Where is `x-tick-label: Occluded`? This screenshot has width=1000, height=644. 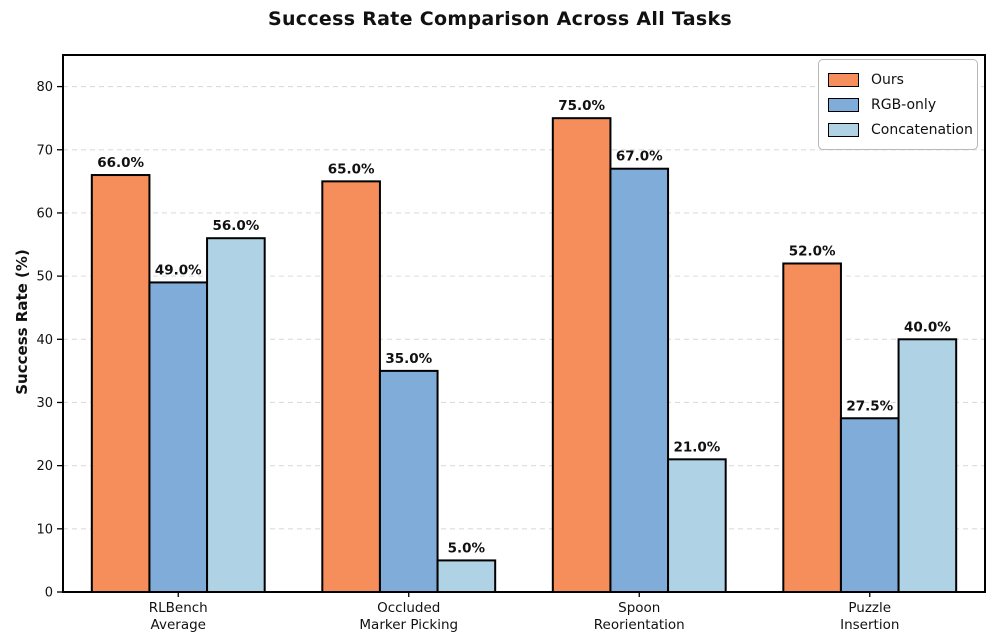
x-tick-label: Occluded is located at coordinates (408, 608).